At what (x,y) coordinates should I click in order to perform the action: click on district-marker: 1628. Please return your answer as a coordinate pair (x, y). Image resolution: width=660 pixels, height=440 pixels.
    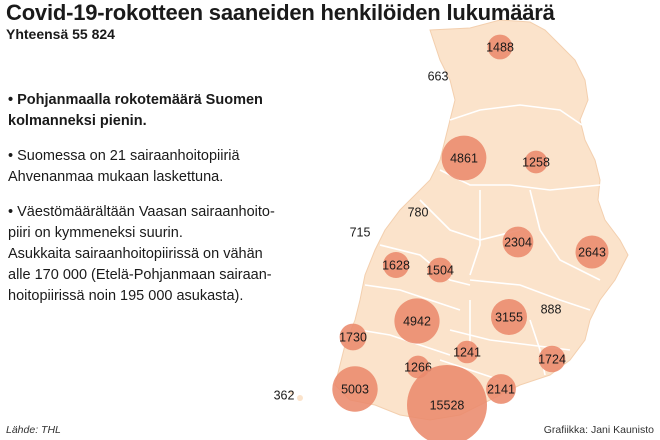
    Looking at the image, I should click on (396, 265).